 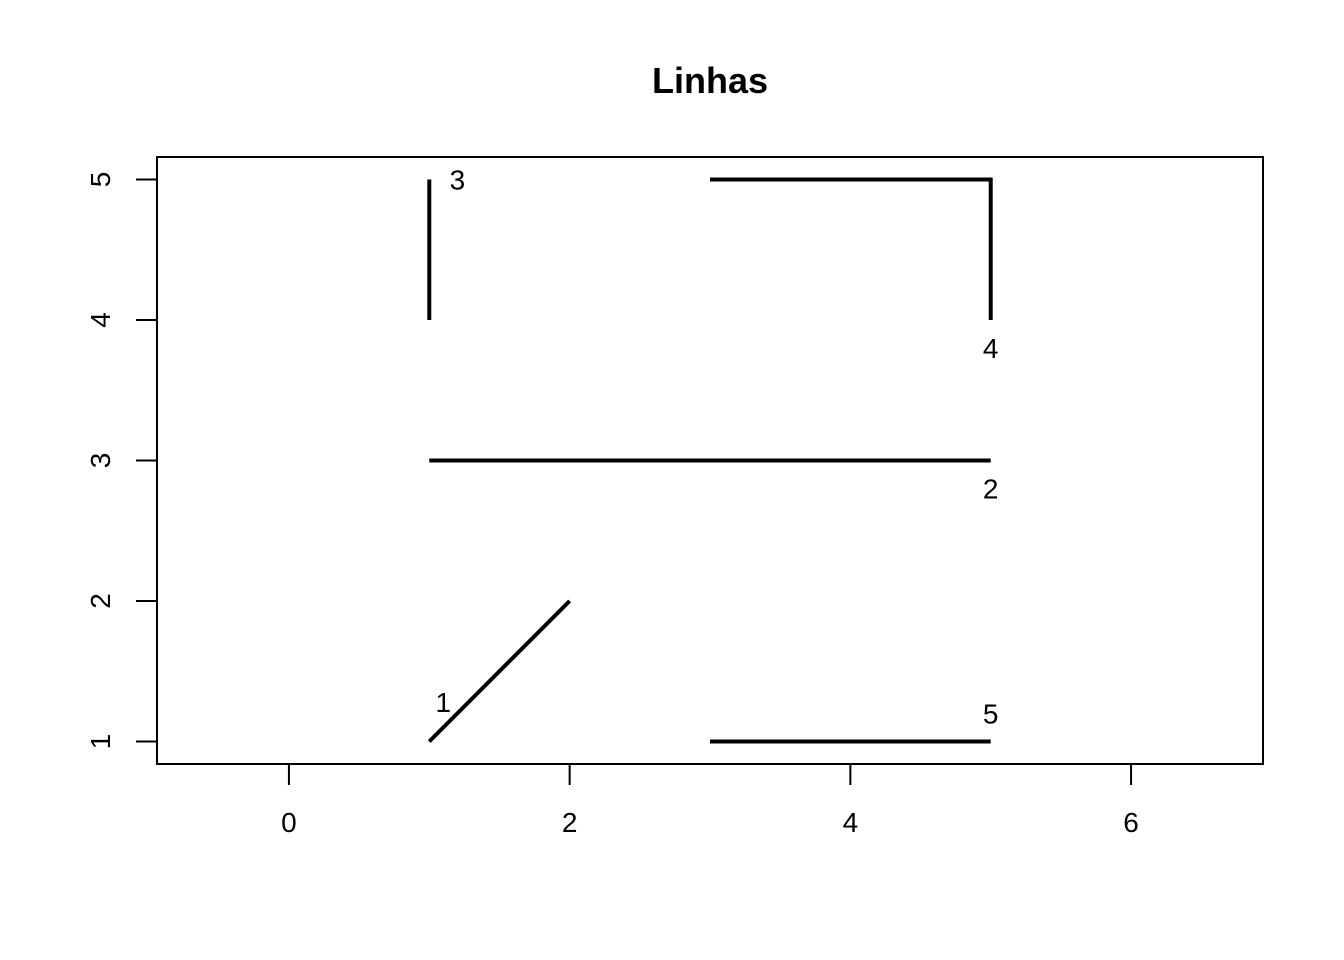 What do you see at coordinates (289, 822) in the screenshot?
I see `x-tick-label: 0` at bounding box center [289, 822].